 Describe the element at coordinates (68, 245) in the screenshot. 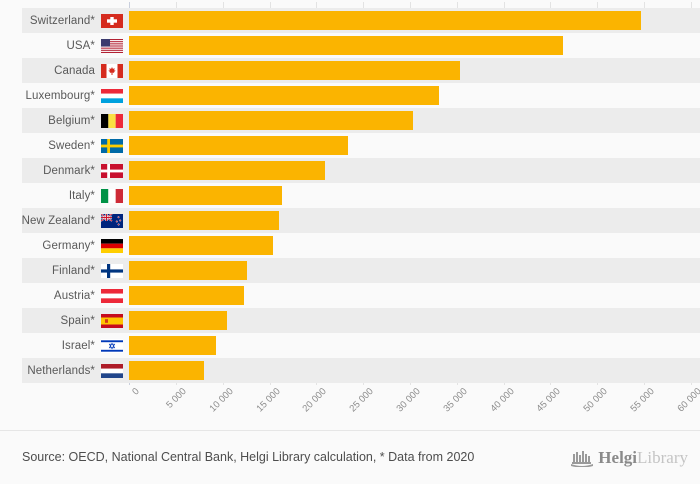

I see `country-label: Germany*` at that location.